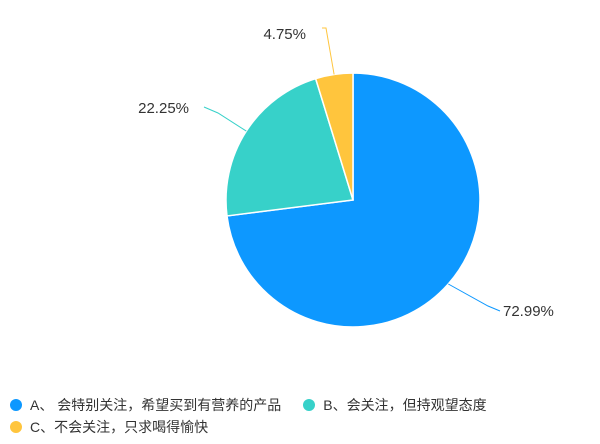 This screenshot has width=600, height=444. What do you see at coordinates (119, 427) in the screenshot?
I see `legend-label-c: C、不会关注，只求喝得愉快` at bounding box center [119, 427].